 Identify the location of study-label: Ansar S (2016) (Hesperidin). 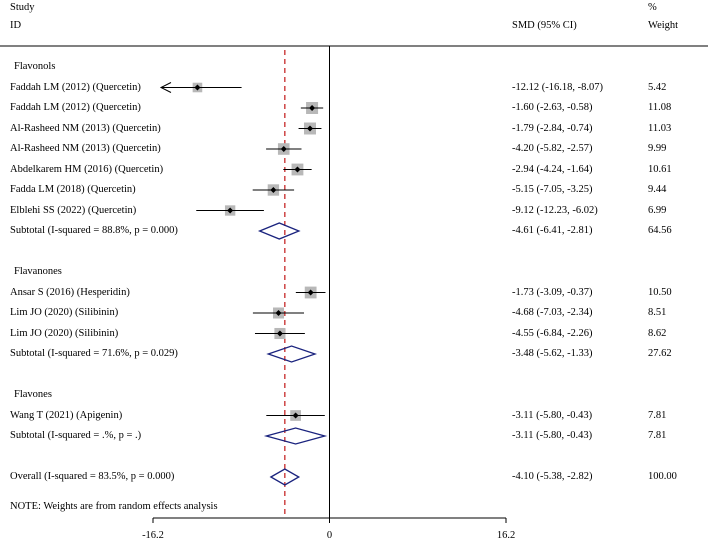
(70, 292).